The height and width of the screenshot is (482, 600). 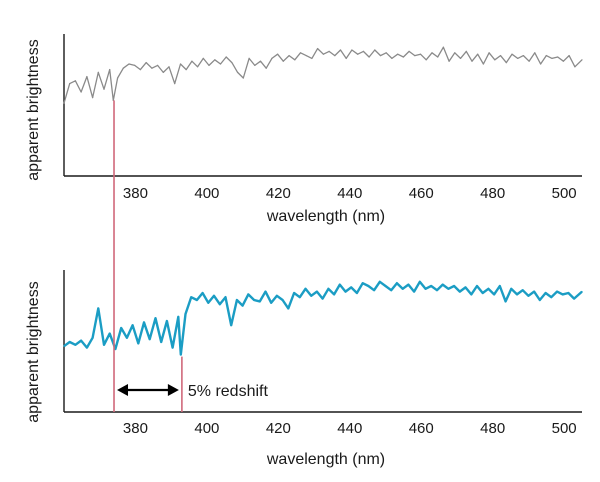 I want to click on redshift-annotation: 5% redshift, so click(x=192, y=391).